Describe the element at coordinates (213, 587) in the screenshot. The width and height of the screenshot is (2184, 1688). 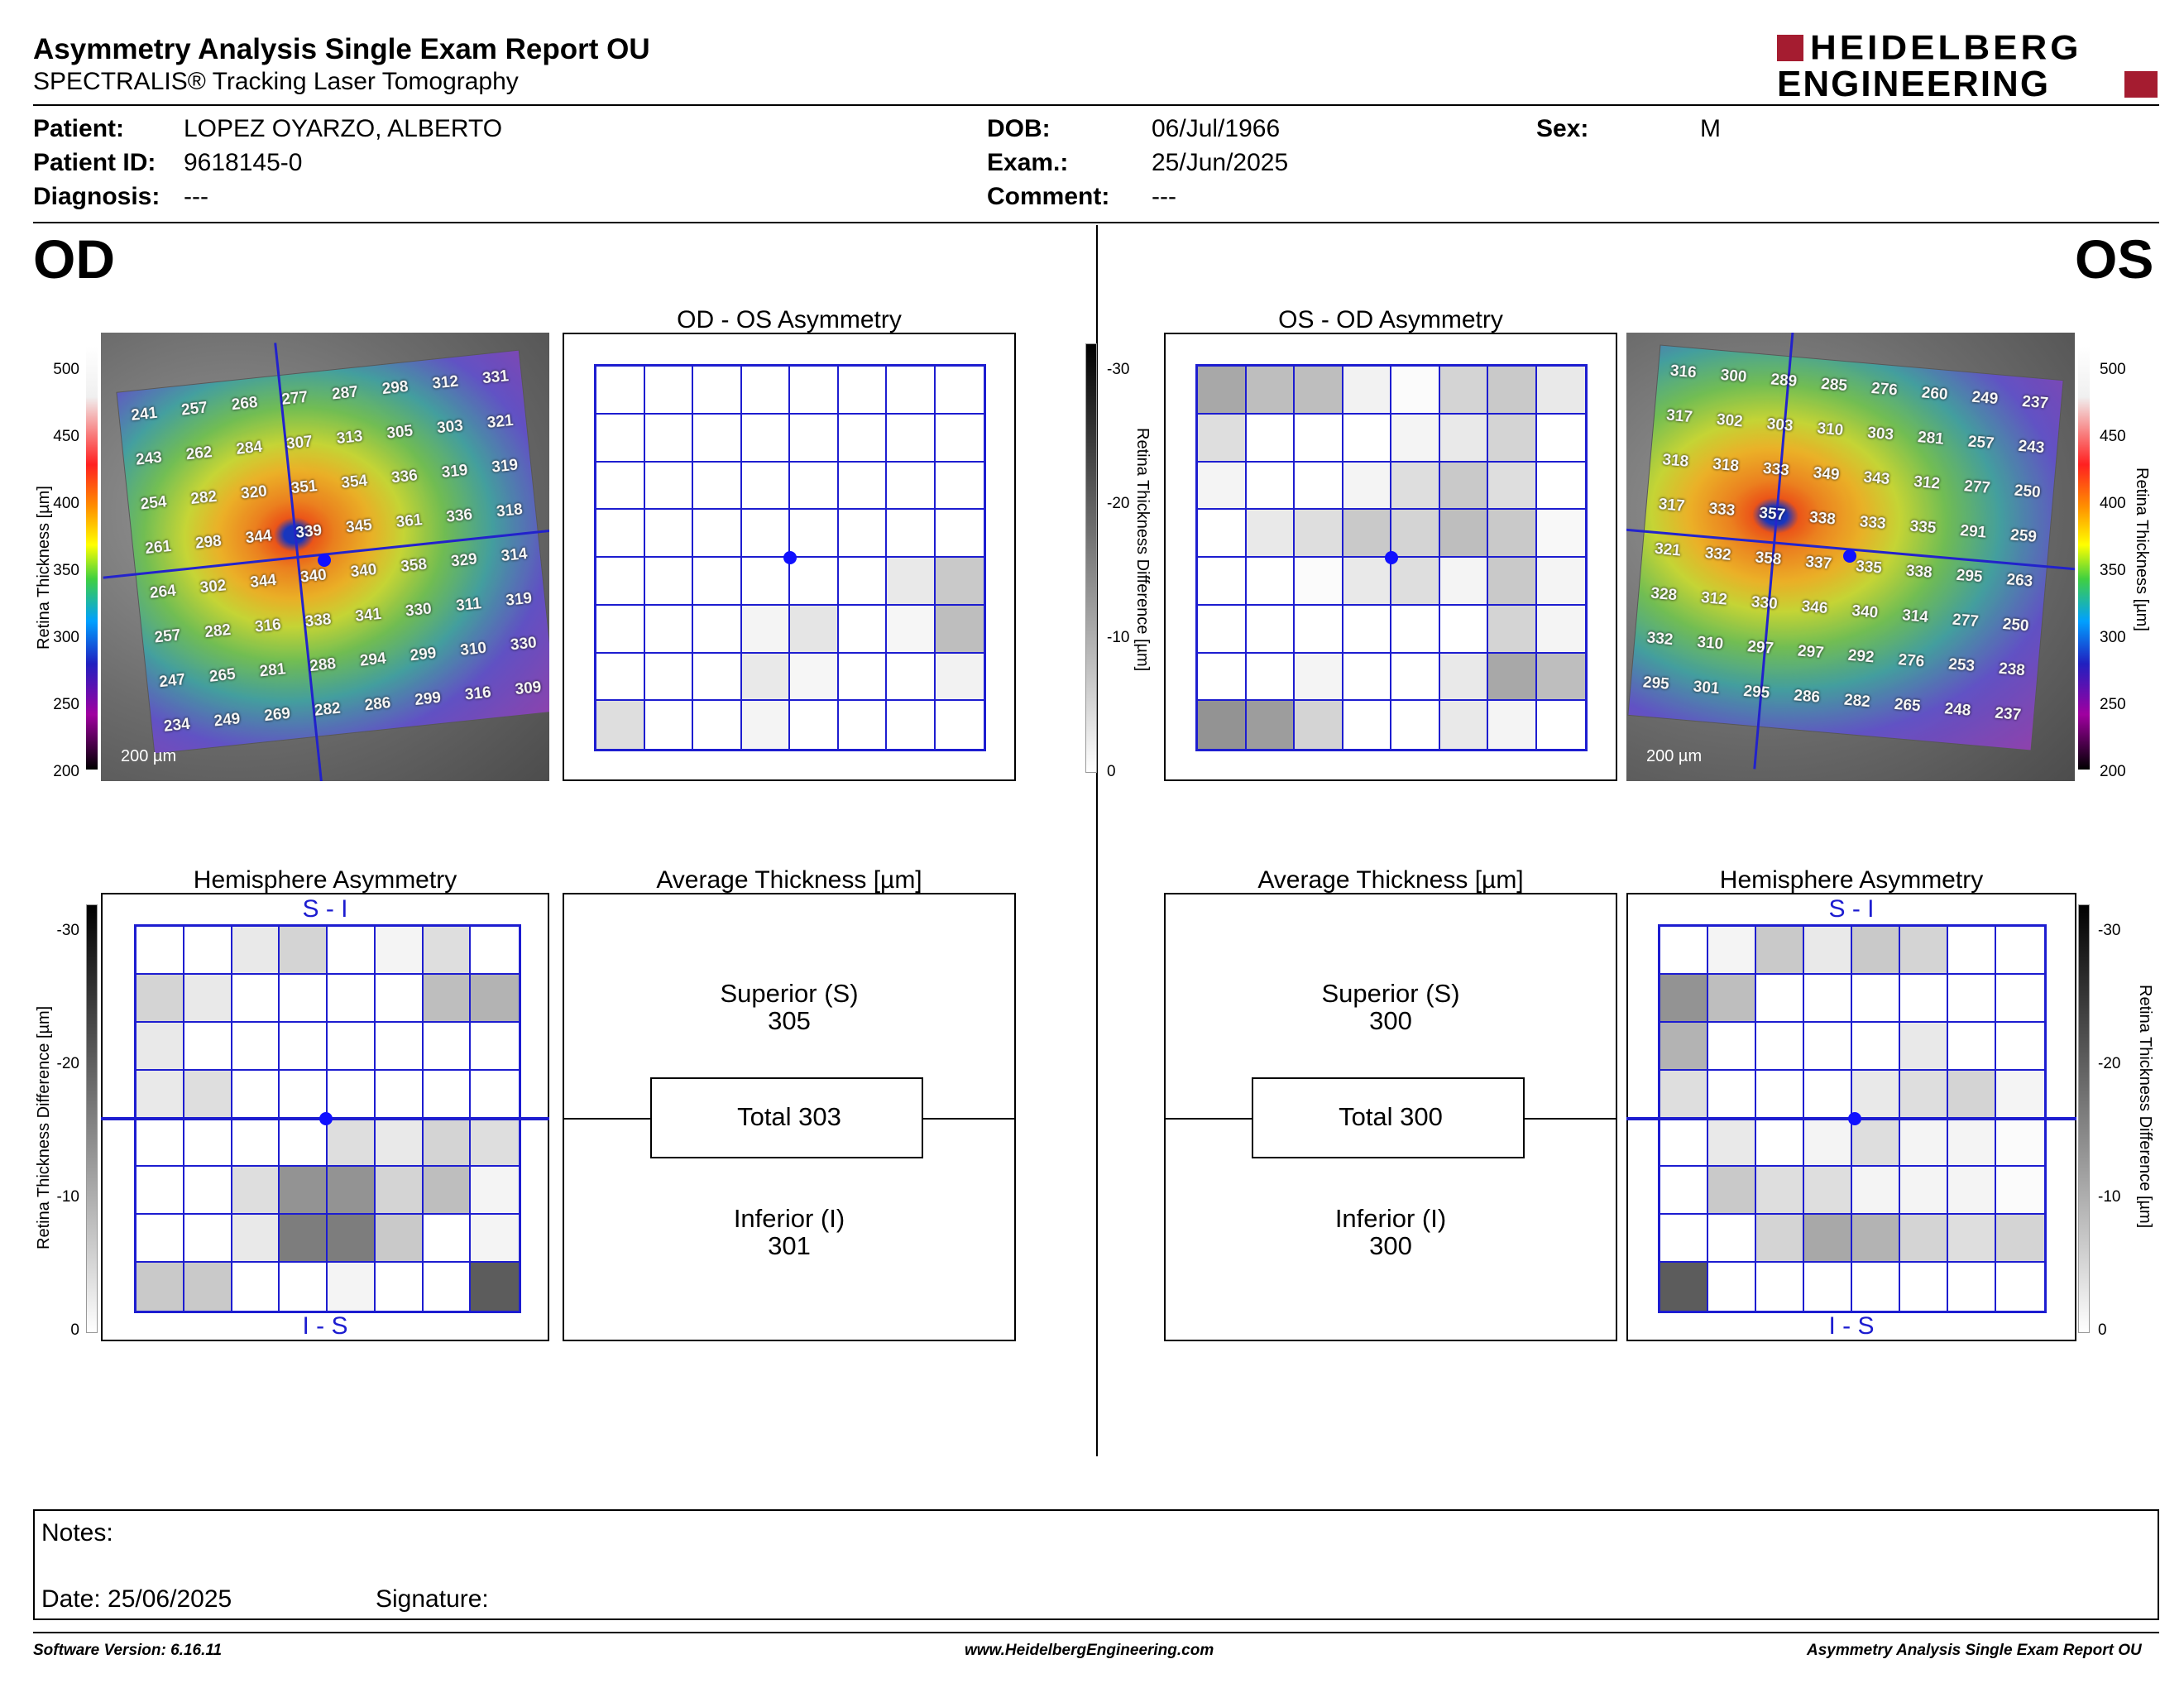
I see `thickness-value: 302` at that location.